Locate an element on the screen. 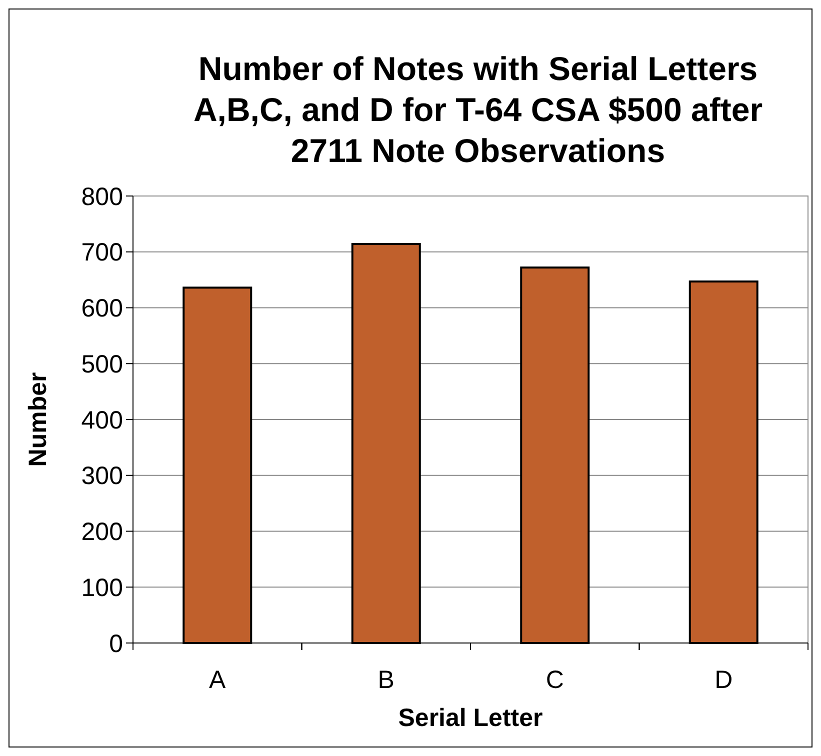 The width and height of the screenshot is (821, 756). y-tick-label: 0 is located at coordinates (116, 644).